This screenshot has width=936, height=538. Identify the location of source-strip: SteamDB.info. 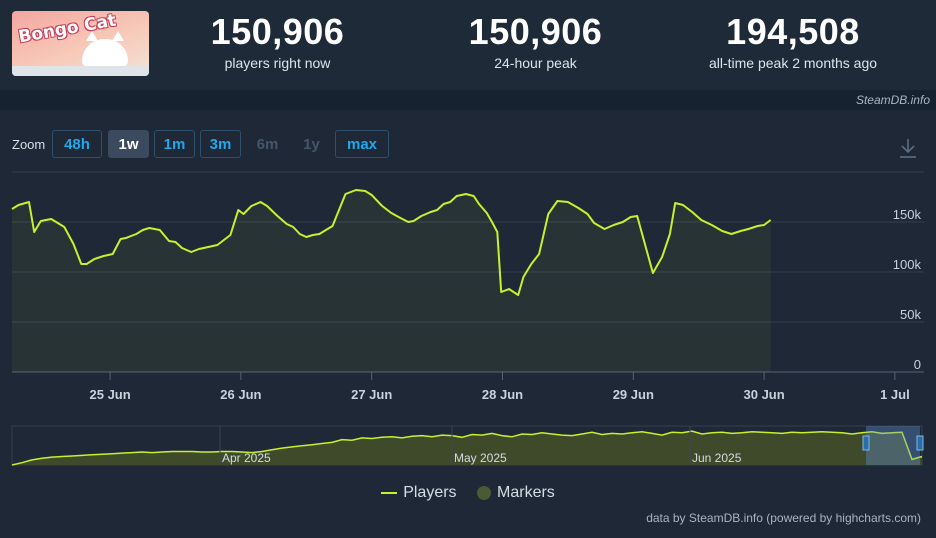
(468, 100).